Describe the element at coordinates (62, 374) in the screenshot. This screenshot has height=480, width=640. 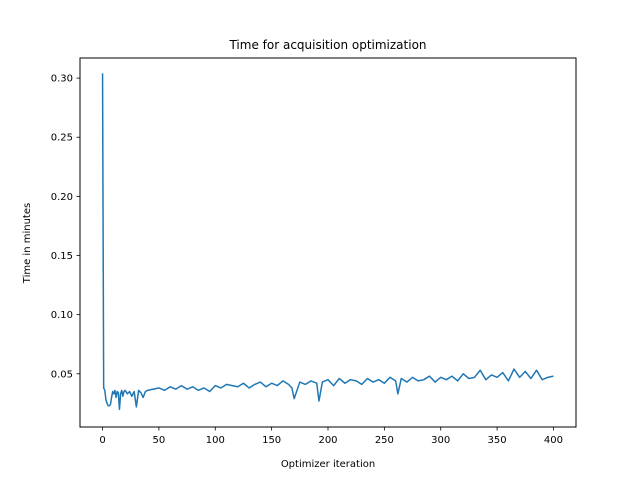
I see `y-tick-label: 0.05` at that location.